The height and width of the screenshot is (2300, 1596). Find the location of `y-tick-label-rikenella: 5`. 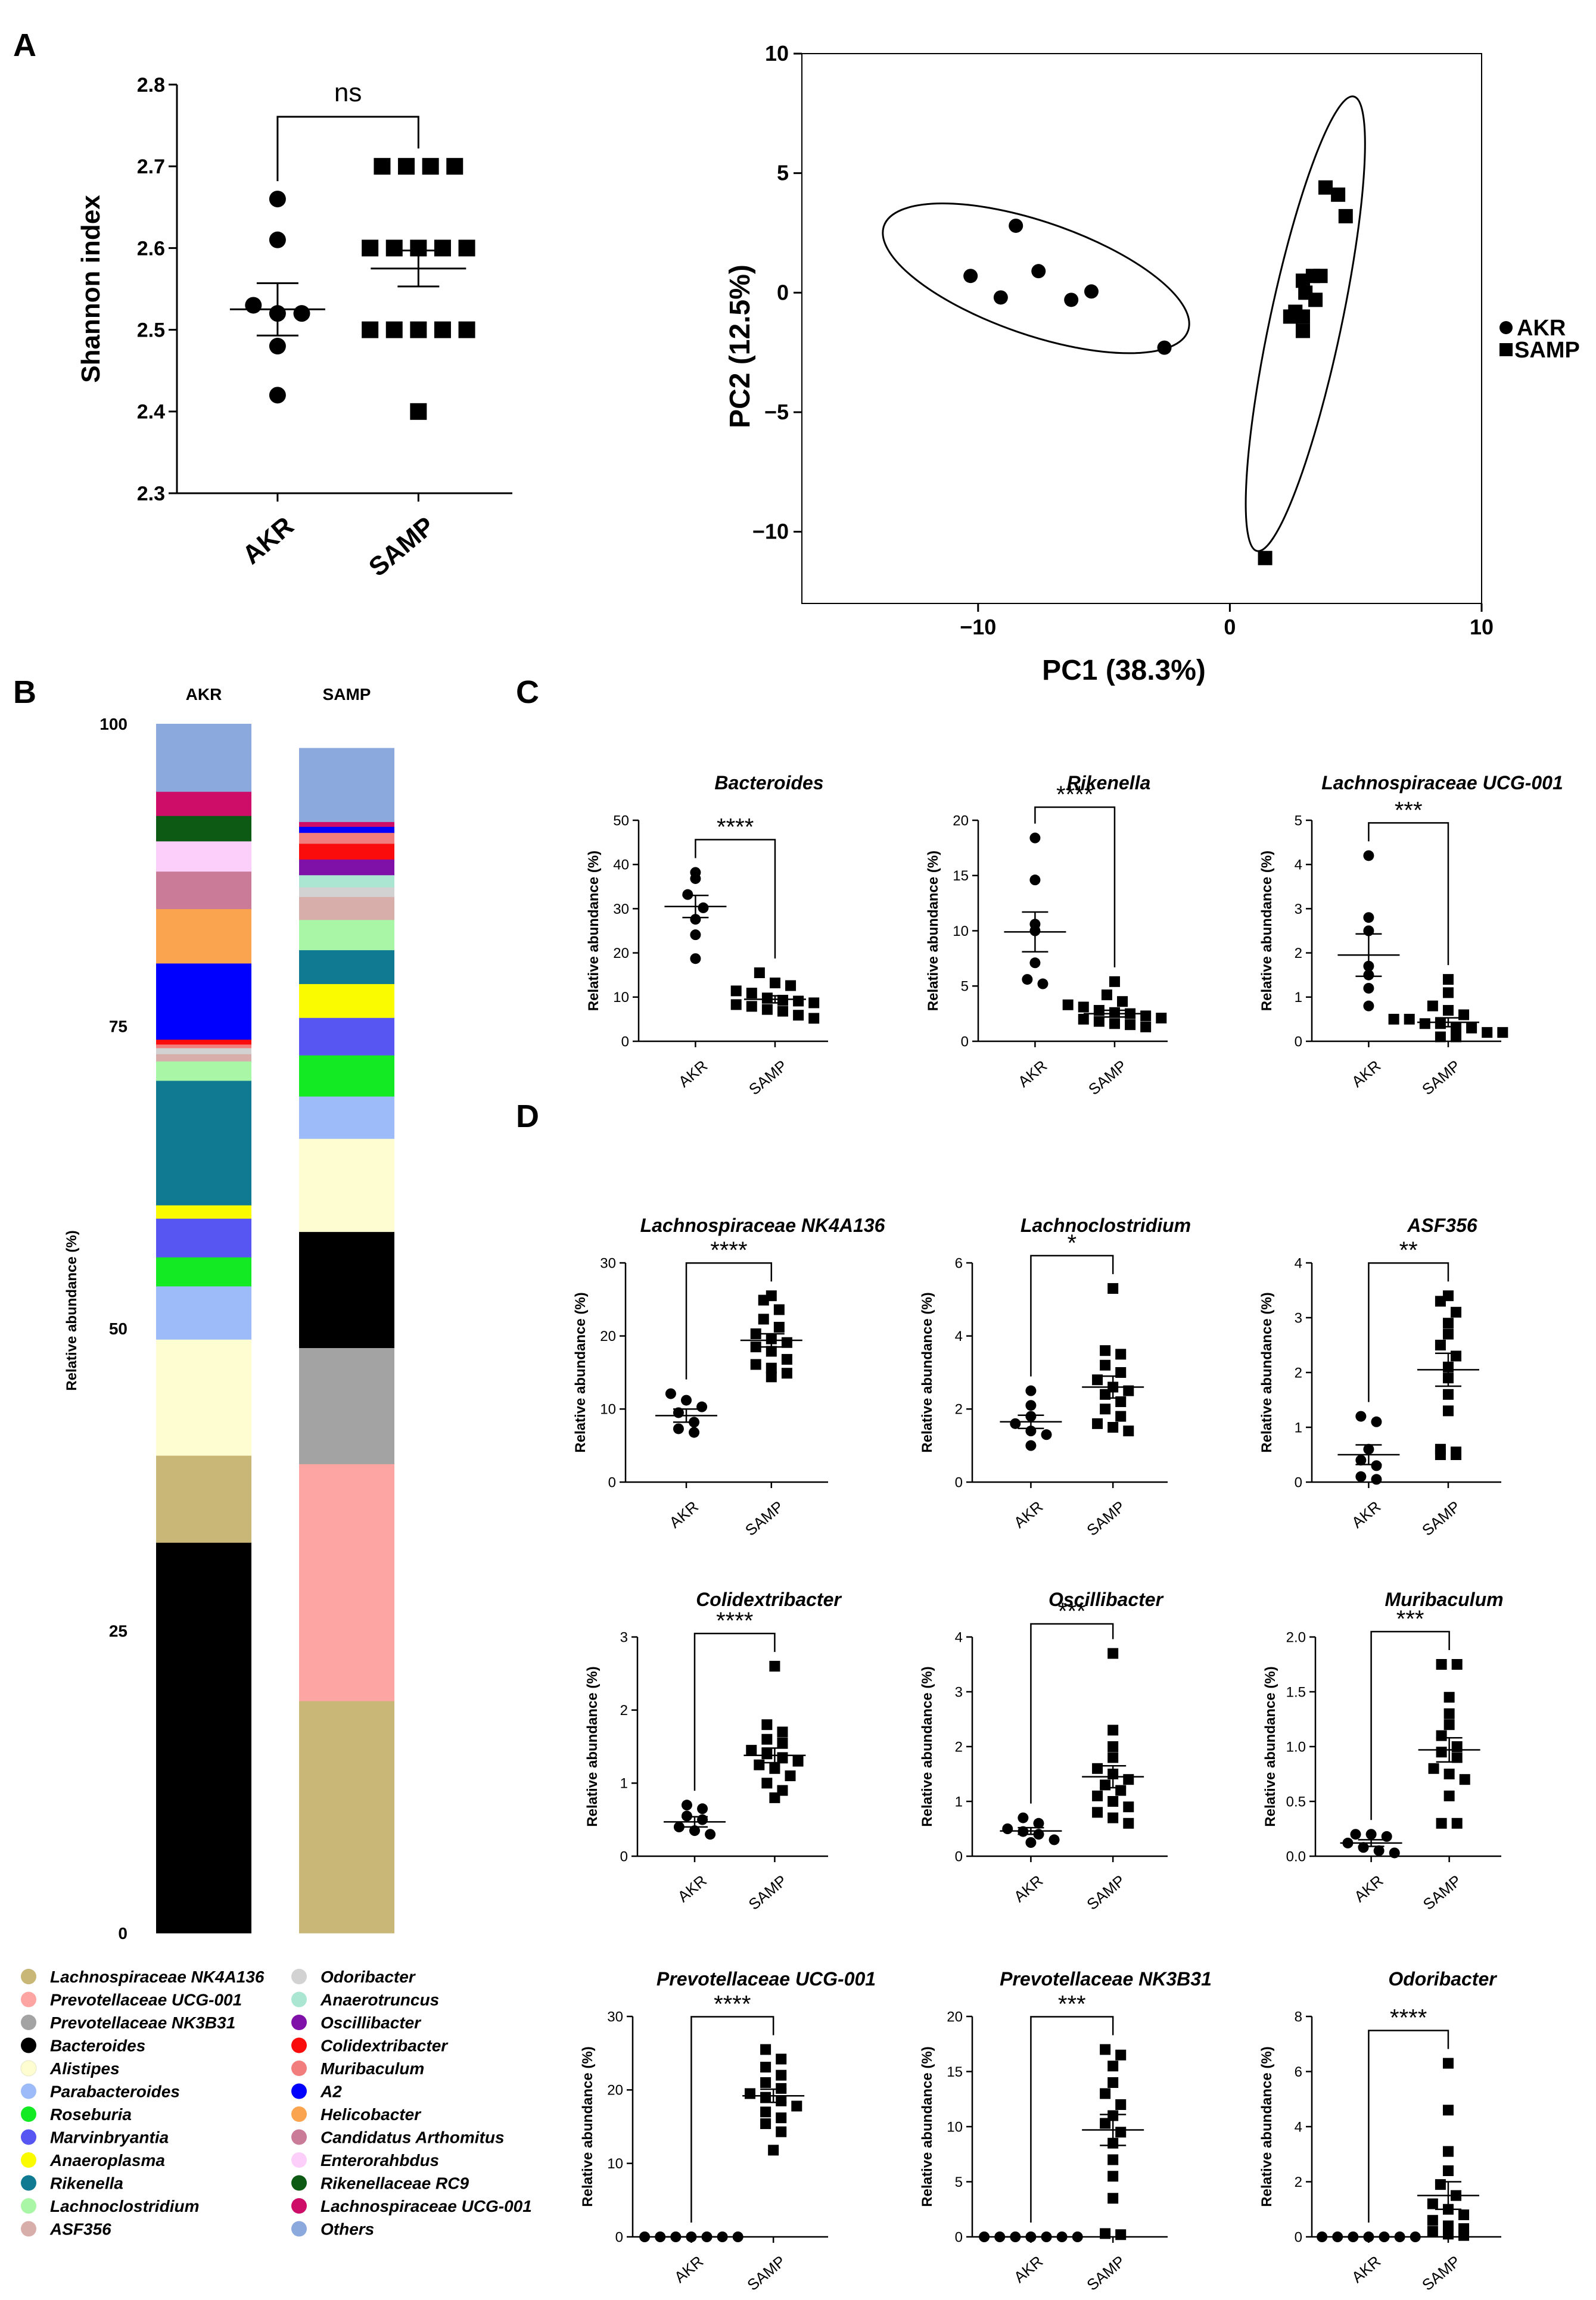

y-tick-label-rikenella: 5 is located at coordinates (965, 987).